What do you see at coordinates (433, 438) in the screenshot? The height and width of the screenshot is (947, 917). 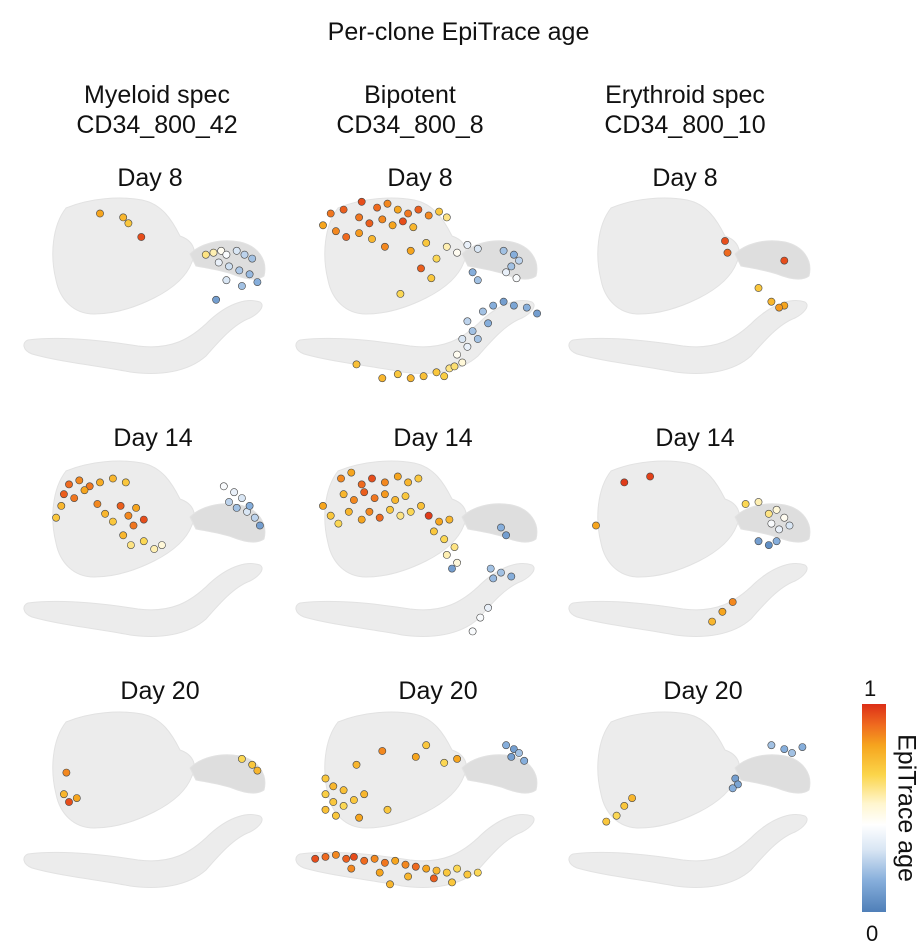 I see `day-label: Day 14` at bounding box center [433, 438].